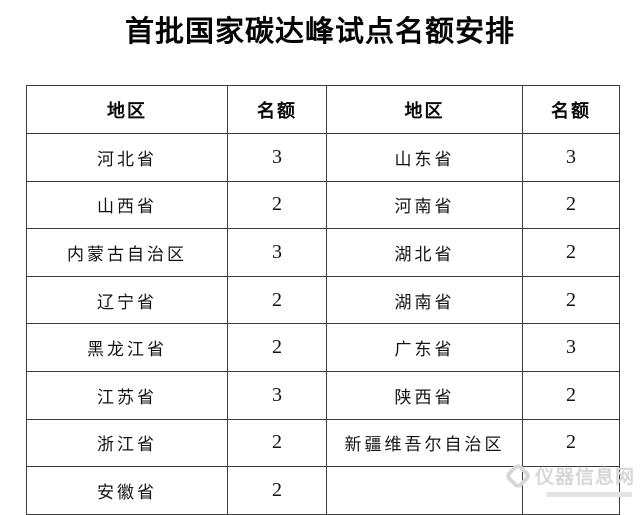 The height and width of the screenshot is (515, 640). What do you see at coordinates (127, 443) in the screenshot?
I see `cell-region-left: 浙江省` at bounding box center [127, 443].